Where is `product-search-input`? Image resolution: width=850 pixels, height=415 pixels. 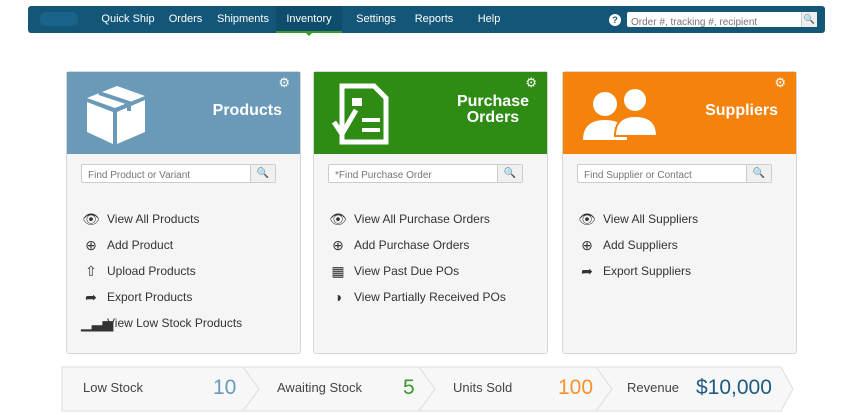
product-search-input is located at coordinates (166, 175).